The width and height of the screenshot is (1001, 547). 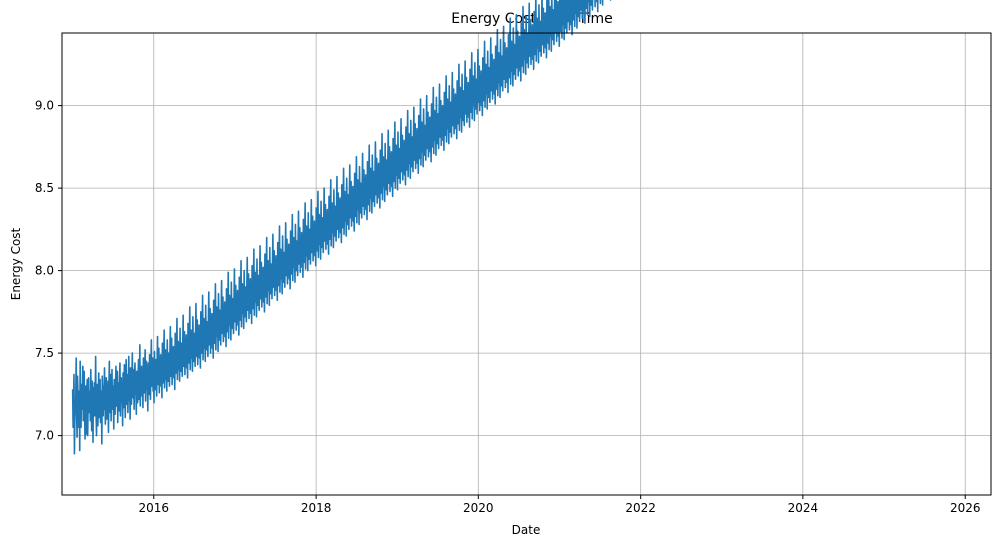 I want to click on y-axis: 7.0 7.5 8.0 8.5 9.0, so click(x=48, y=271).